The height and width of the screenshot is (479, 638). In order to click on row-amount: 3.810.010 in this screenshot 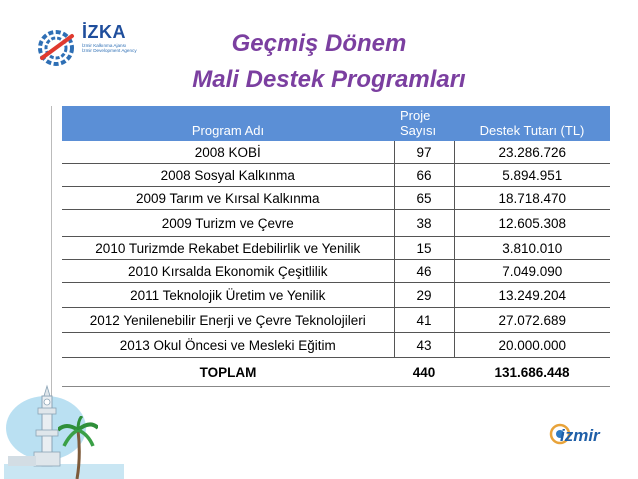, I will do `click(532, 248)`.